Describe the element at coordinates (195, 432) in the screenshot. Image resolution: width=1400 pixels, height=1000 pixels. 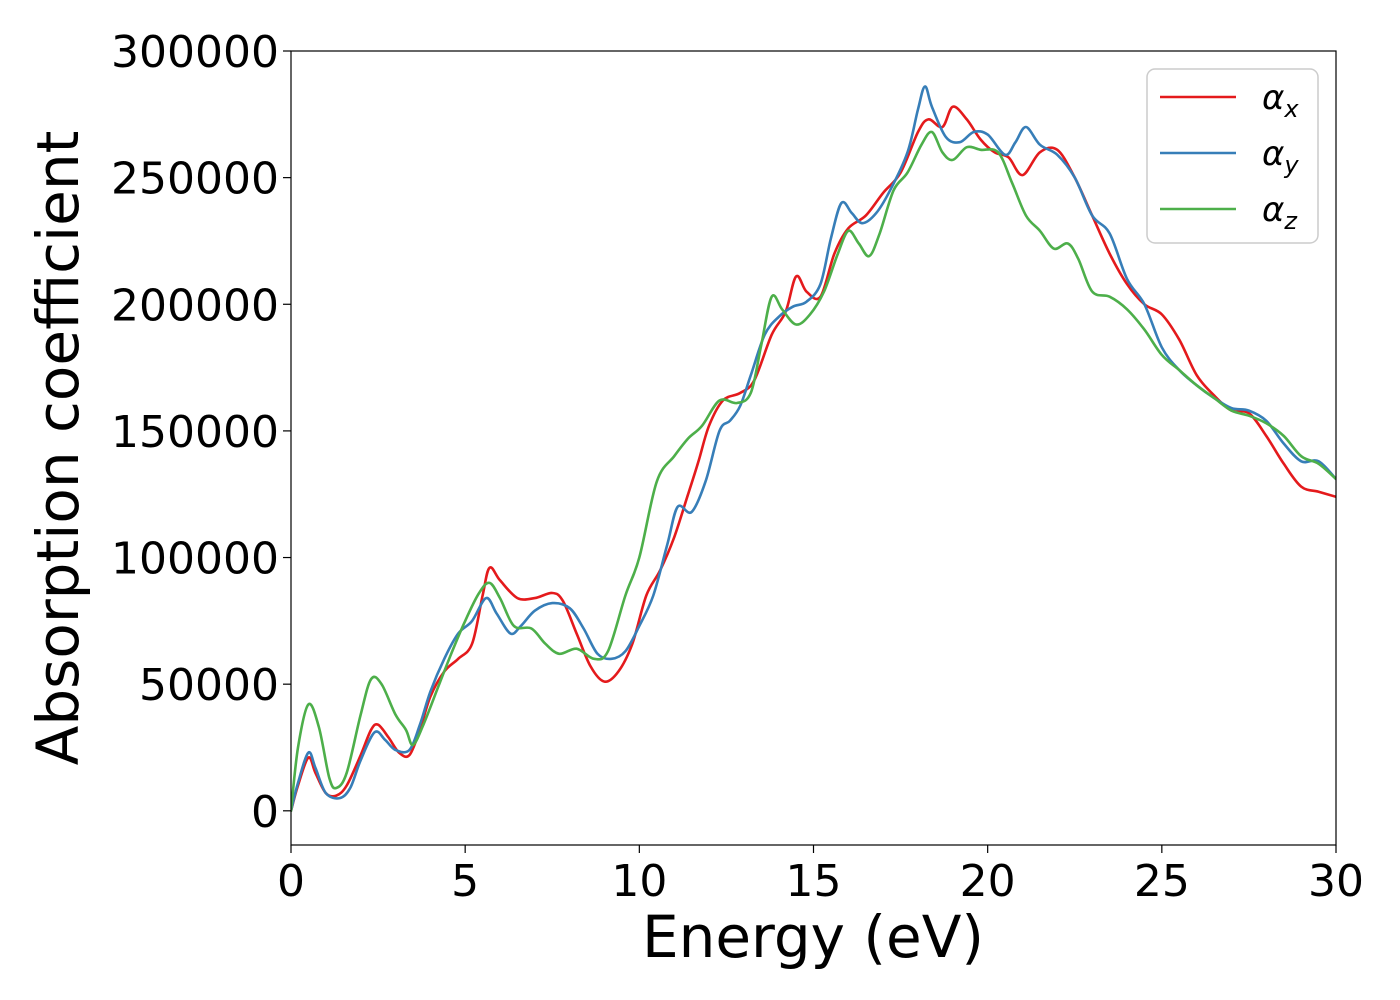
I see `y-tick-label: 150000` at that location.